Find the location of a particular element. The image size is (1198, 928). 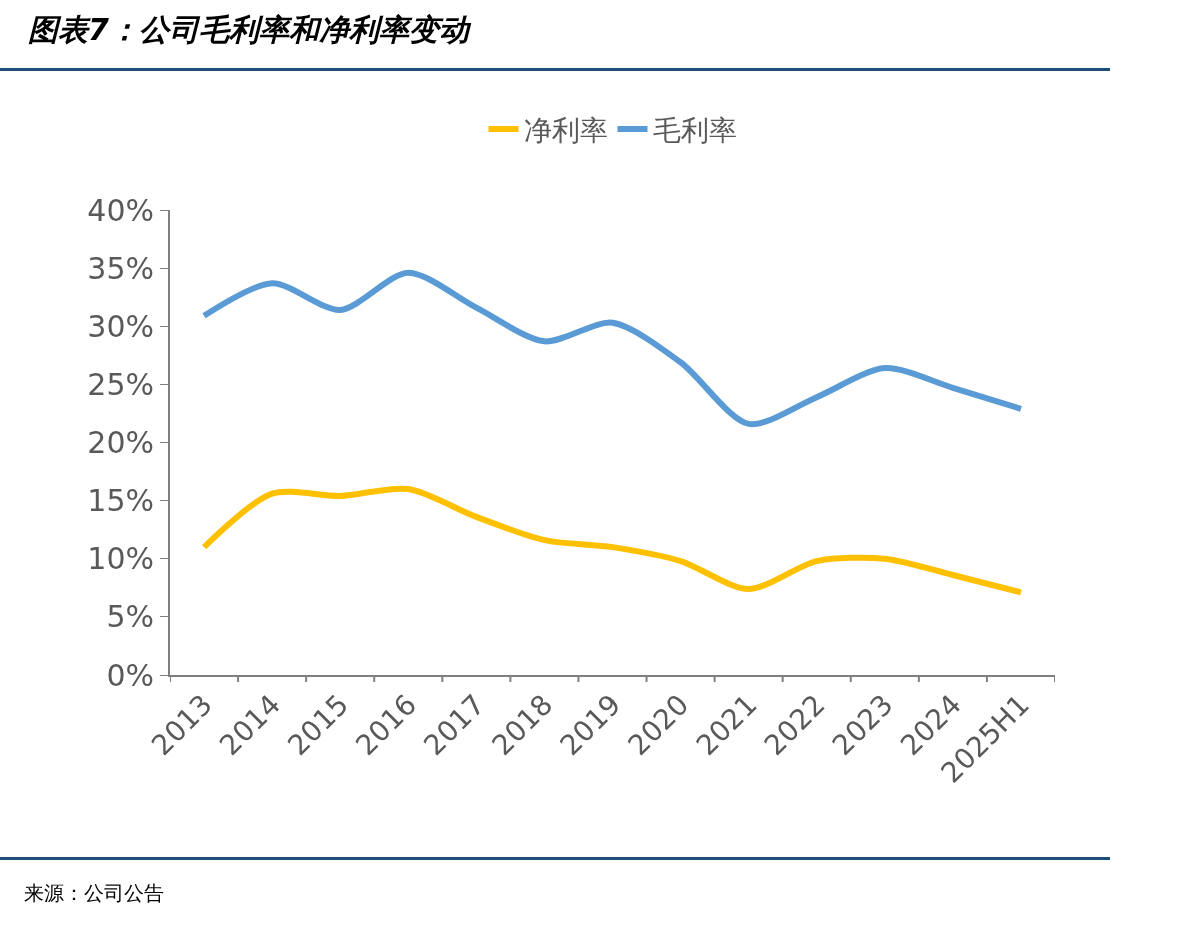

y-tick-label: 0% is located at coordinates (130, 675).